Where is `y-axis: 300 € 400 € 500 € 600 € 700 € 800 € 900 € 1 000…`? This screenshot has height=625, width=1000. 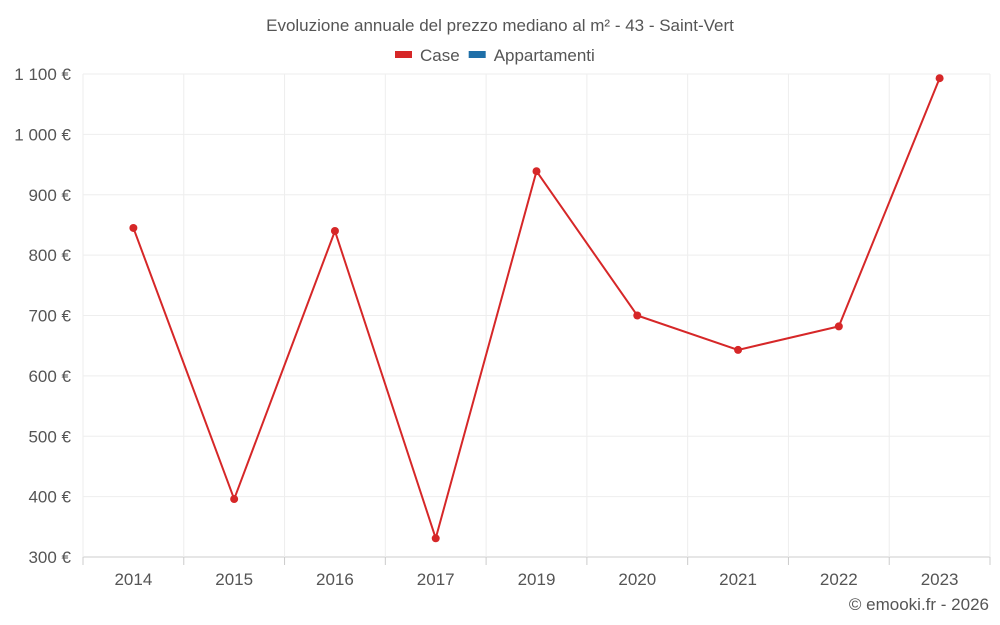
y-axis: 300 € 400 € 500 € 600 € 700 € 800 € 900 € 1 000… is located at coordinates (42, 316).